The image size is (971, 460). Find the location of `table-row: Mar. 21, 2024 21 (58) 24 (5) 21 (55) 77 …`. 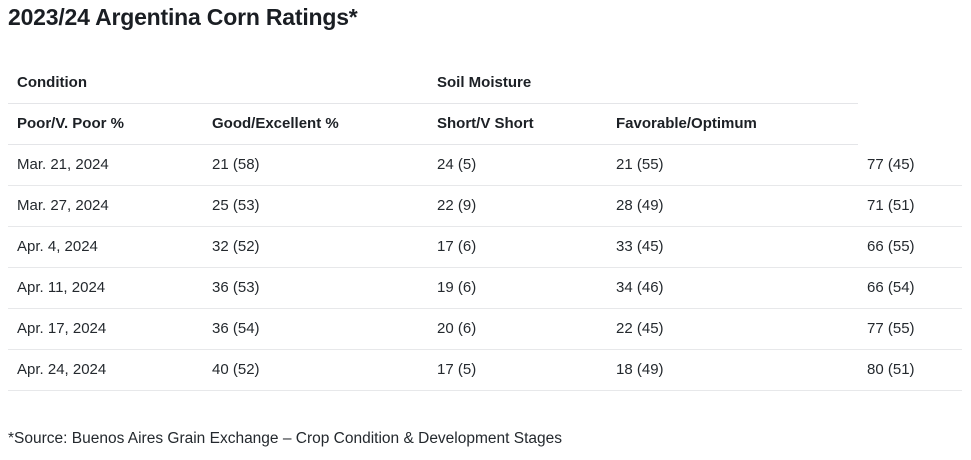

table-row: Mar. 21, 2024 21 (58) 24 (5) 21 (55) 77 … is located at coordinates (485, 165).